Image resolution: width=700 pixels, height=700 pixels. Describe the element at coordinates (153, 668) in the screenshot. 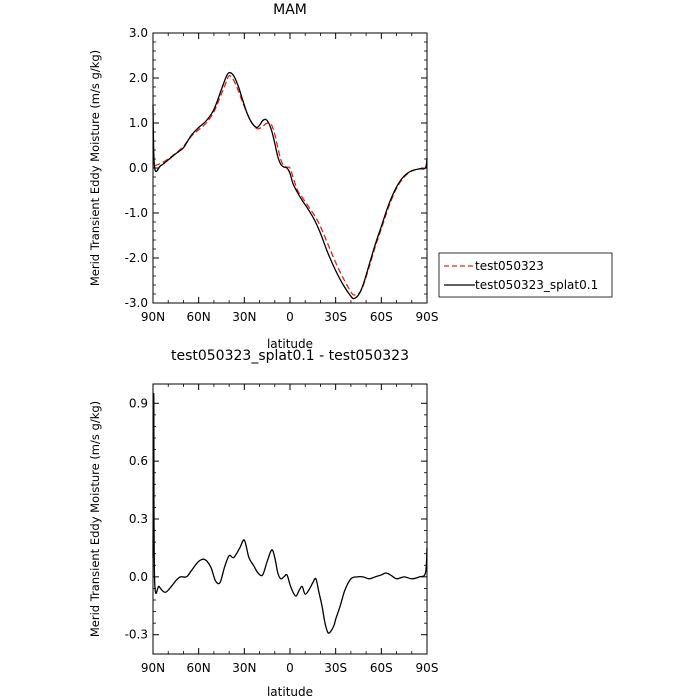

I see `bottom-x-tick-label: 90N` at that location.